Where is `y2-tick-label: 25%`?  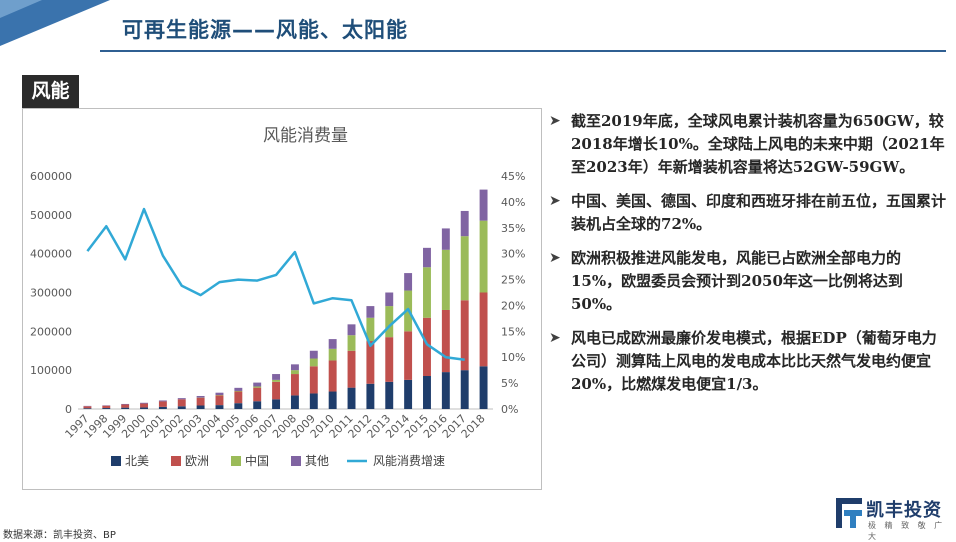
y2-tick-label: 25% is located at coordinates (513, 280).